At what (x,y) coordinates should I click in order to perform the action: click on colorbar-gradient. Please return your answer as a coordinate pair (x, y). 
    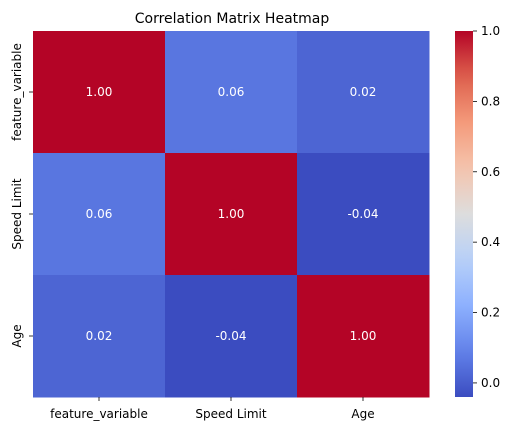
    Looking at the image, I should click on (464, 214).